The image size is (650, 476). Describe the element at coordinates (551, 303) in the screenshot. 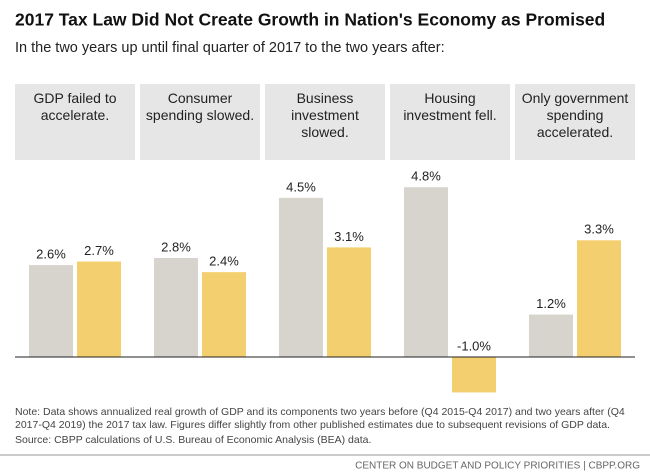

I see `value-label: 1.2%` at that location.